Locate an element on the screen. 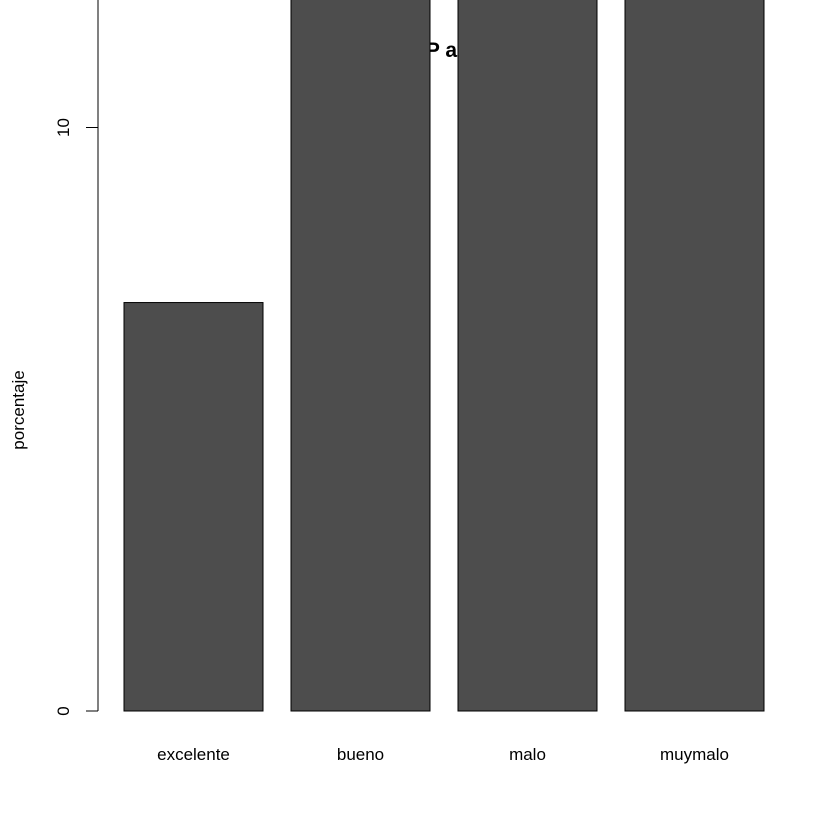 This screenshot has height=840, width=840. bar-excelente is located at coordinates (193, 507).